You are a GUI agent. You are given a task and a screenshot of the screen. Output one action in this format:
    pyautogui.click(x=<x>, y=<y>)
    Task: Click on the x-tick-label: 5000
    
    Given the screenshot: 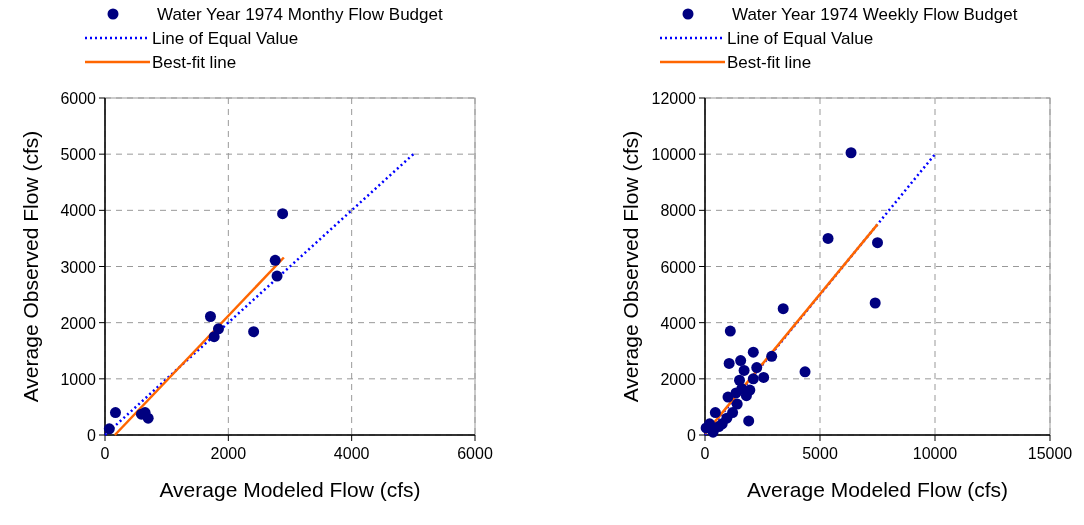 What is the action you would take?
    pyautogui.click(x=820, y=453)
    